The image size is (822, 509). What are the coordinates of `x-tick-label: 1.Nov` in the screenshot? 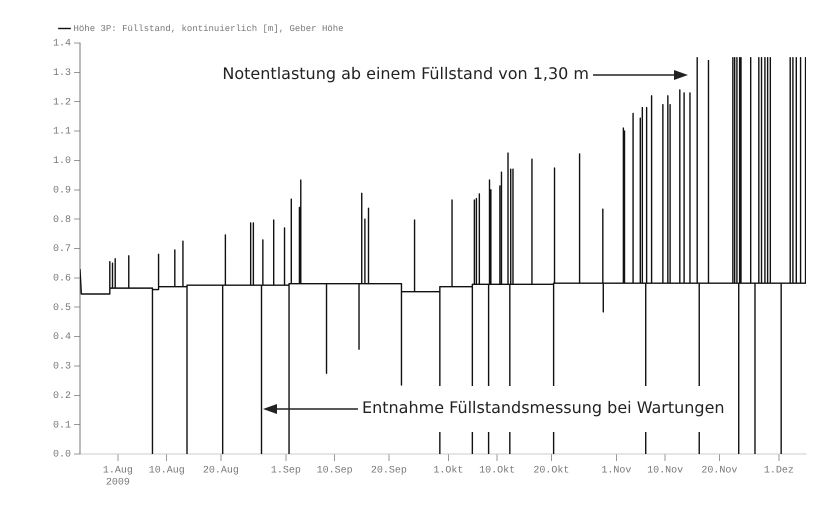 It's located at (616, 471).